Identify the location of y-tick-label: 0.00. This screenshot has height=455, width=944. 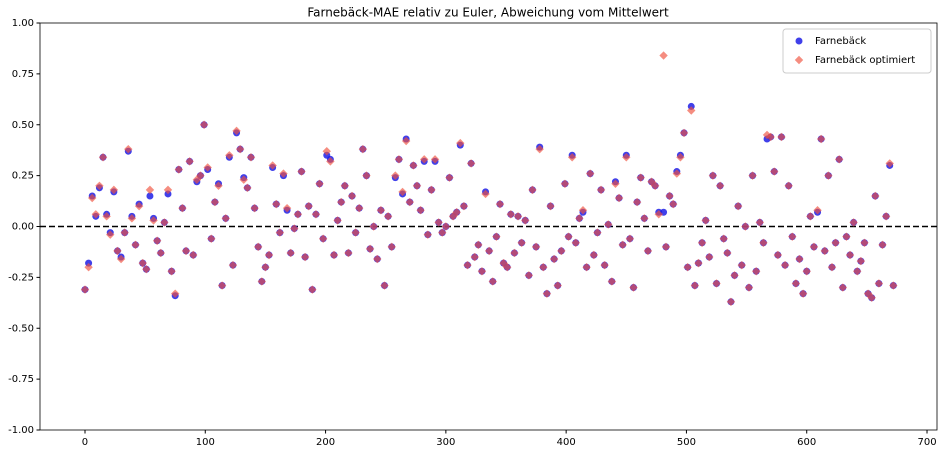
(23, 227).